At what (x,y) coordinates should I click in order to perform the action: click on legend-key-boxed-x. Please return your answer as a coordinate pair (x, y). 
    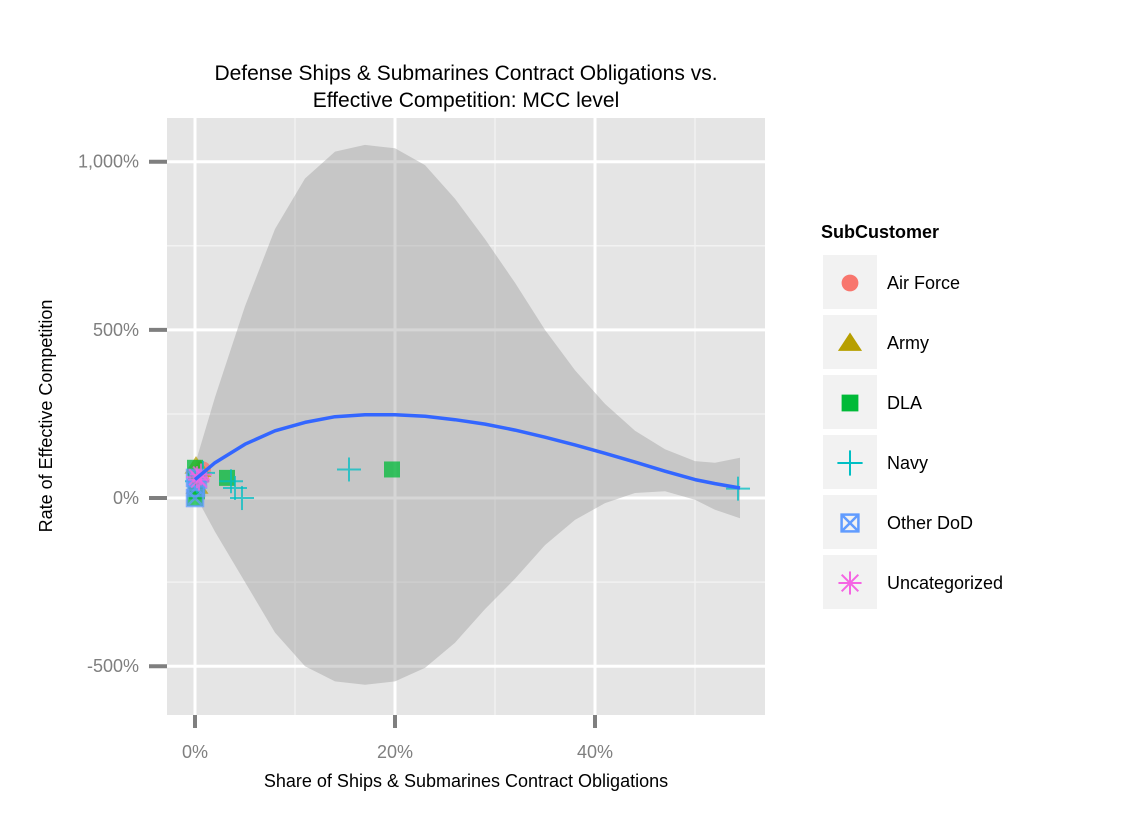
    Looking at the image, I should click on (850, 523).